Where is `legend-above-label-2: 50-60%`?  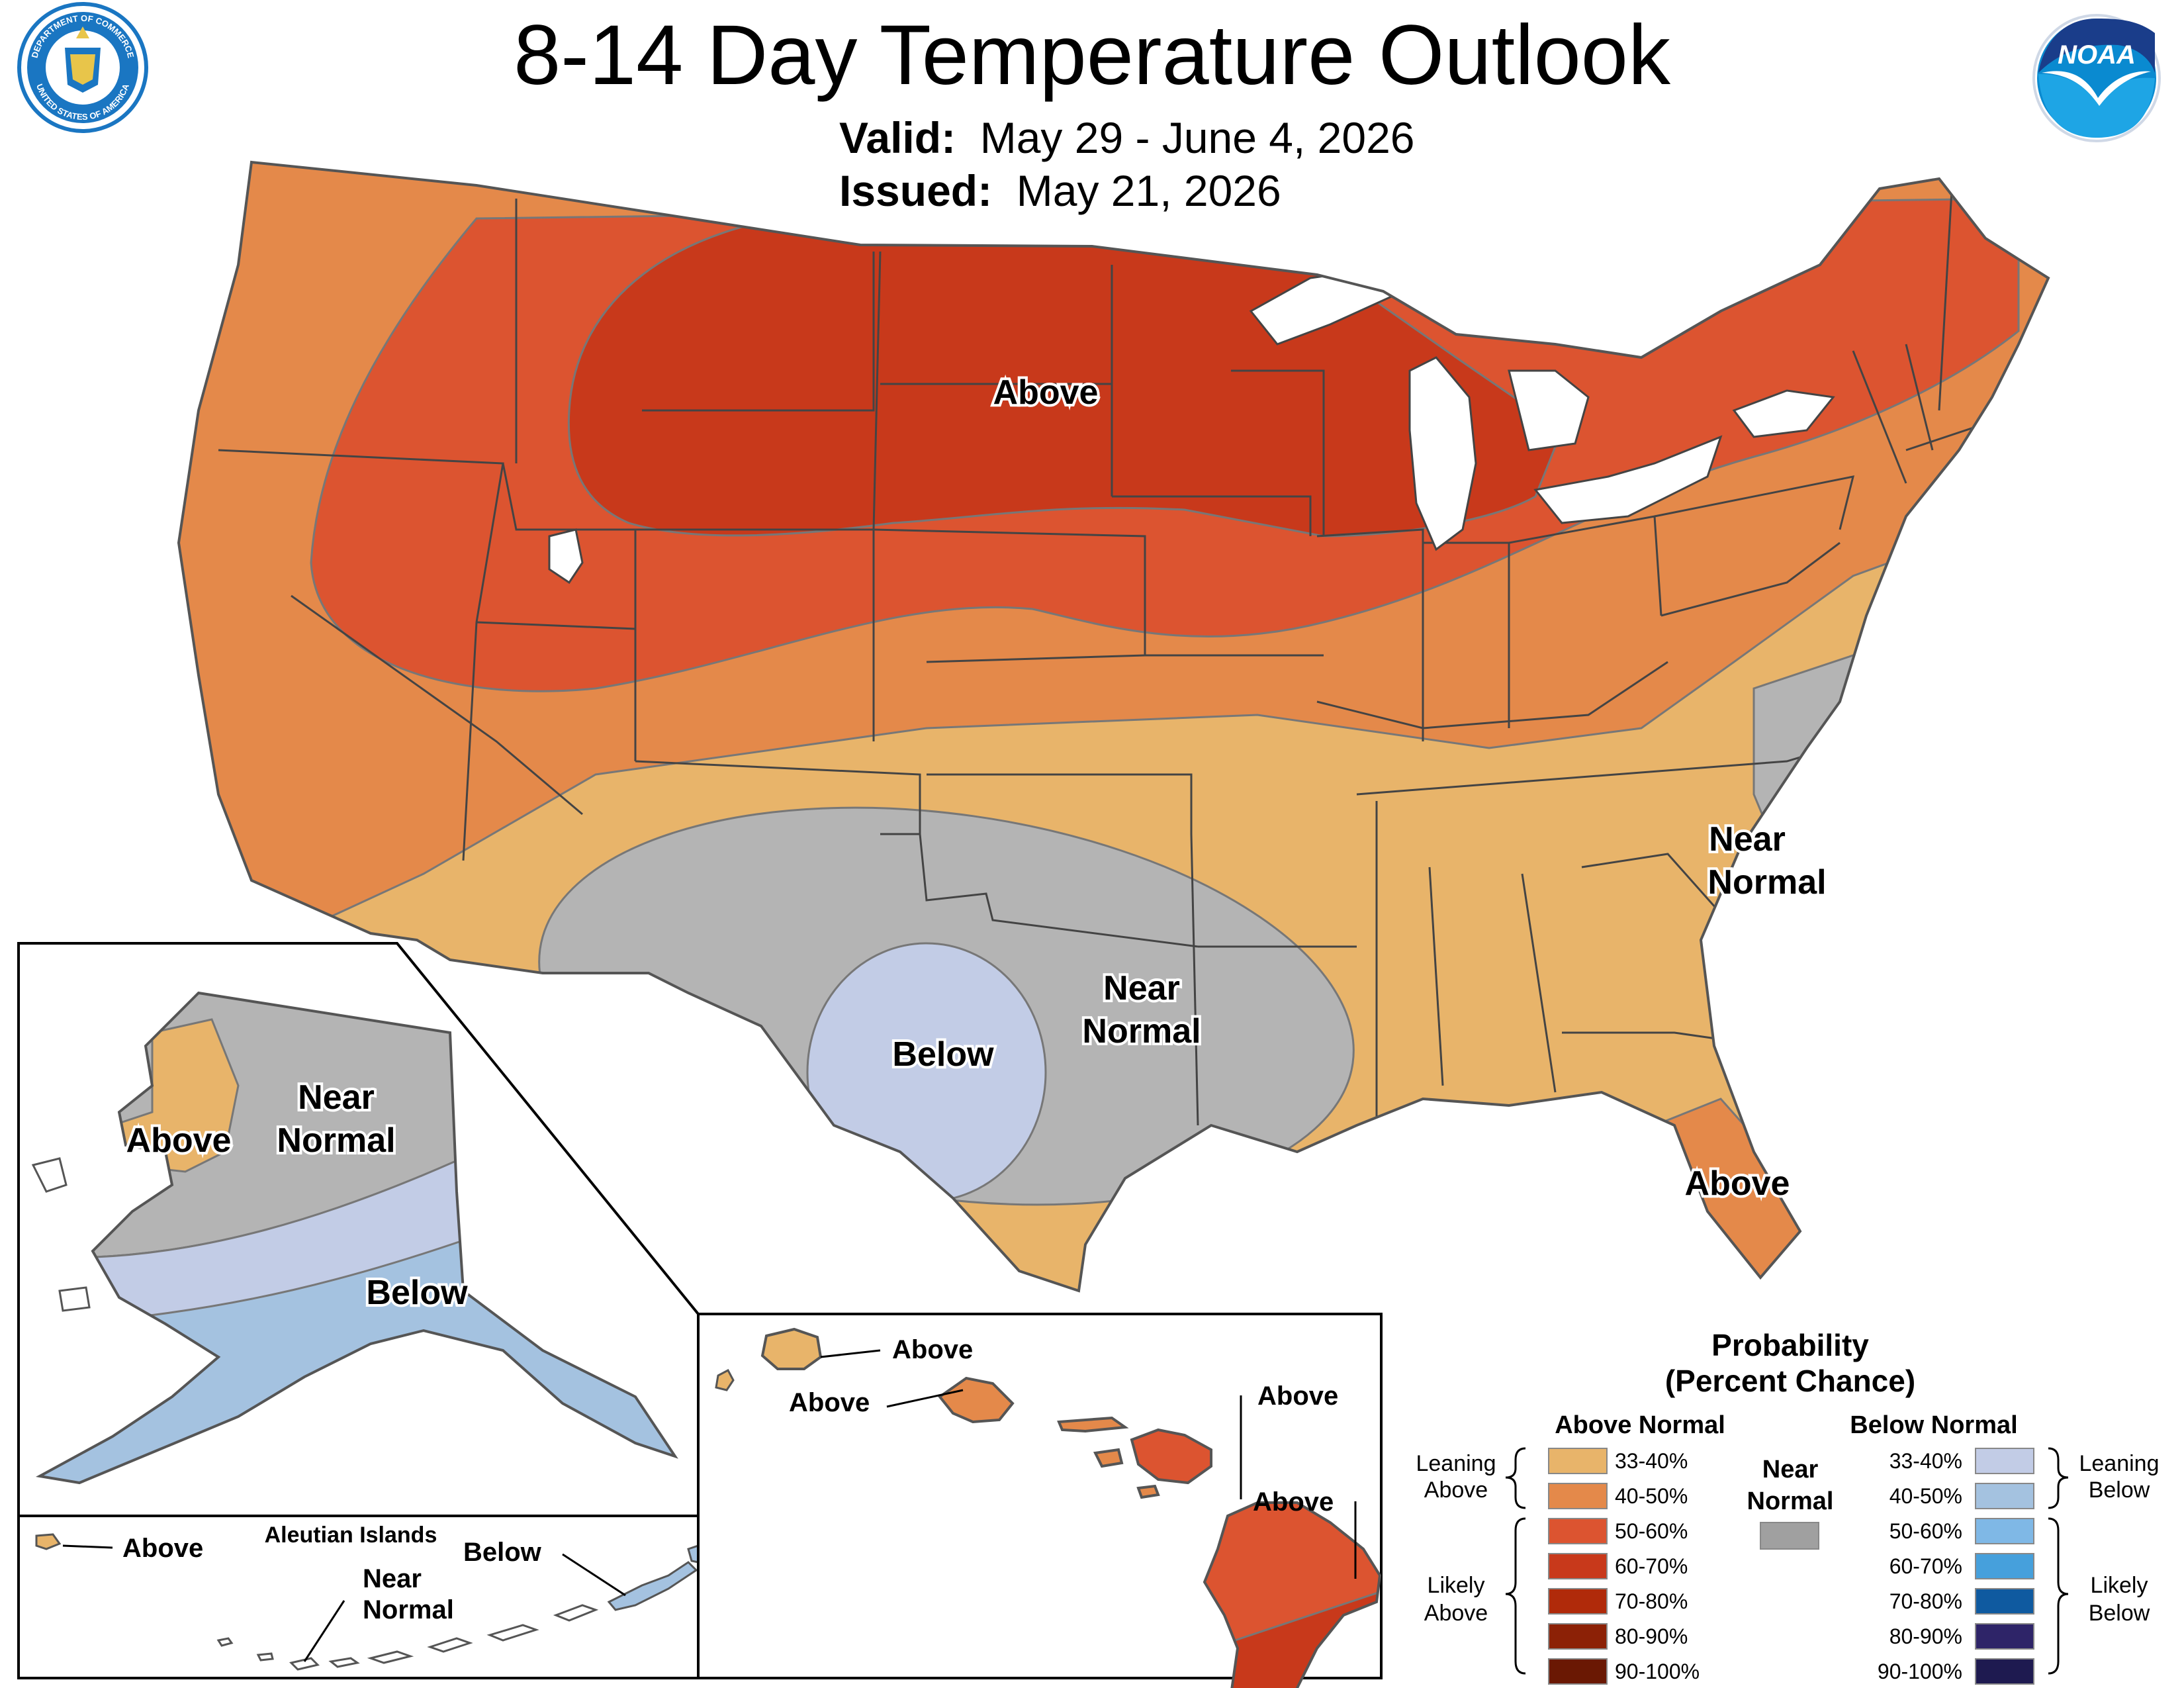 legend-above-label-2: 50-60% is located at coordinates (1652, 1531).